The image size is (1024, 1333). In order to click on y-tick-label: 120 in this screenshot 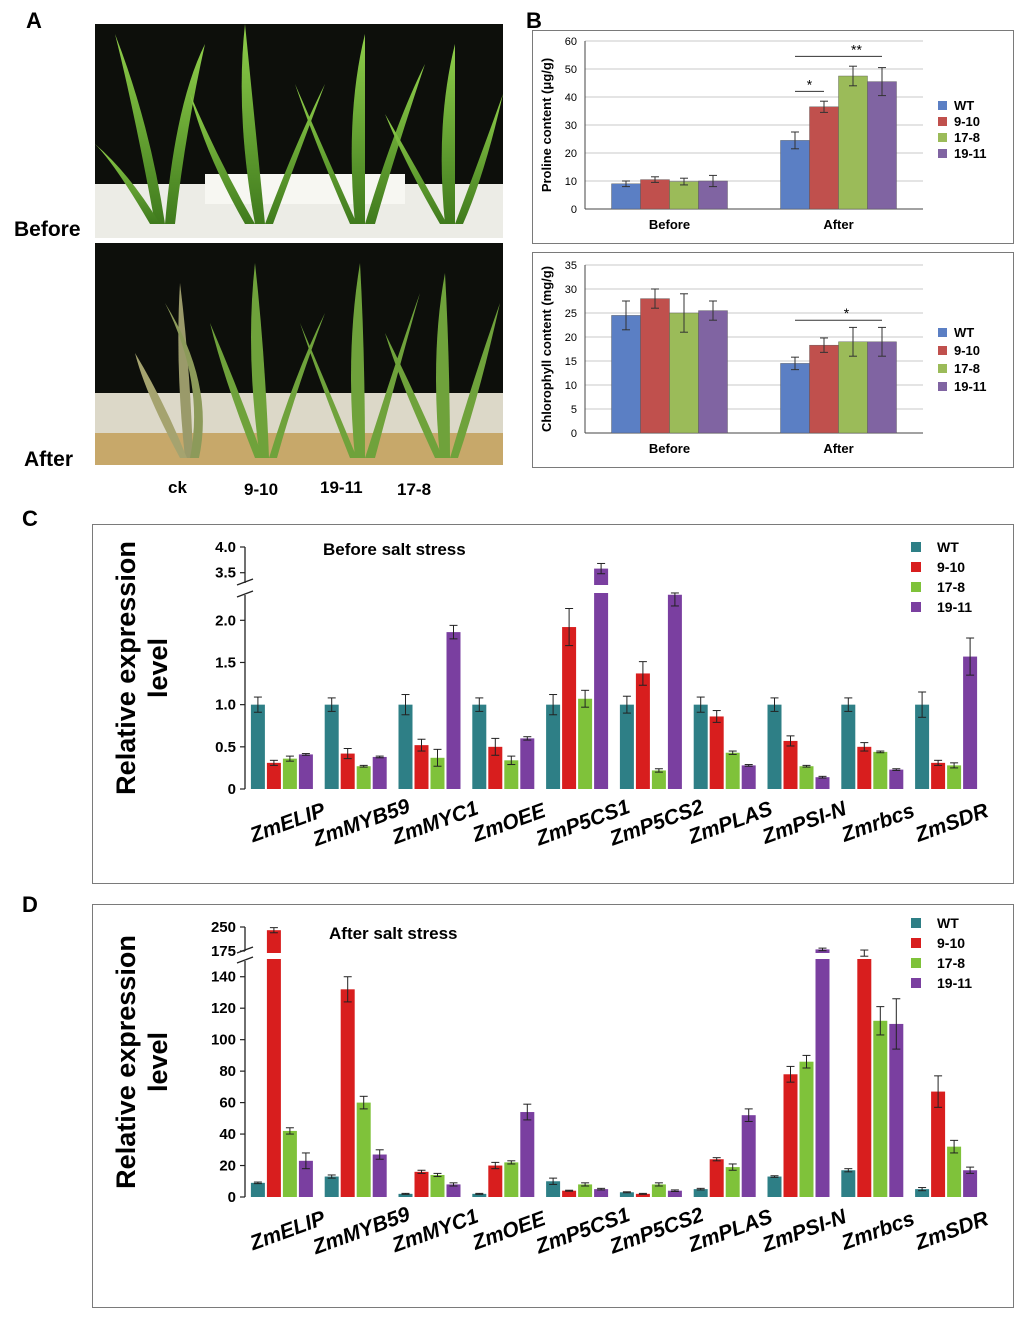, I will do `click(223, 1008)`.